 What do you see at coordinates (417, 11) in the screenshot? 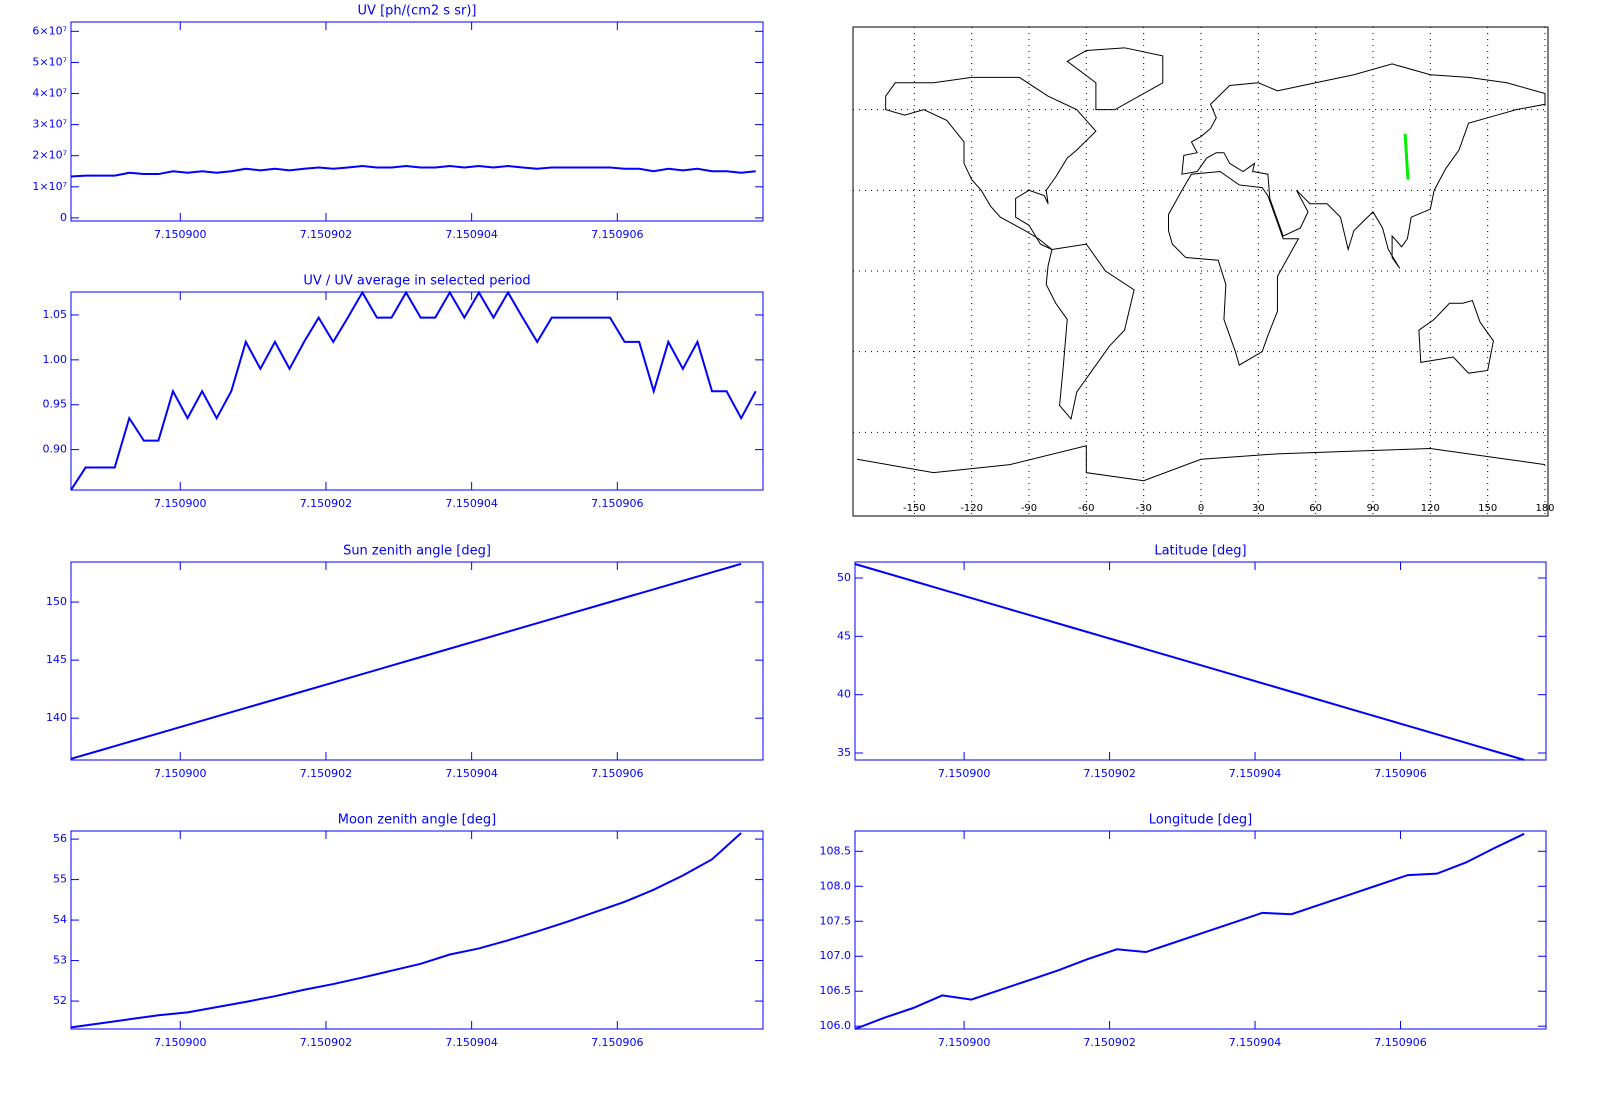
I see `chart-title: UV [ph/(cm2 s sr)]` at bounding box center [417, 11].